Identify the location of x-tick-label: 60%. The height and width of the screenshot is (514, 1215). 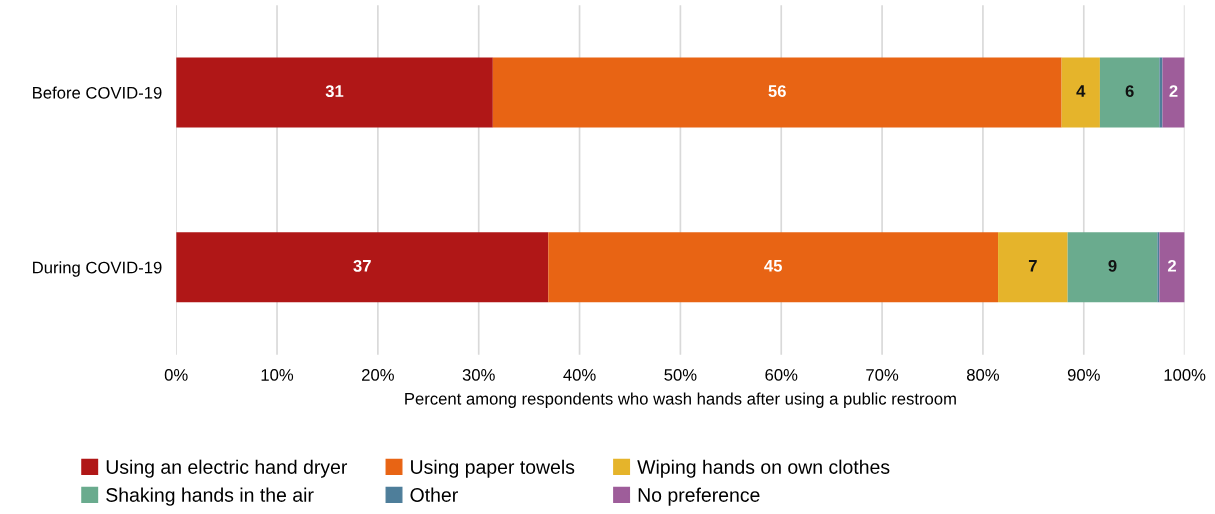
(781, 374).